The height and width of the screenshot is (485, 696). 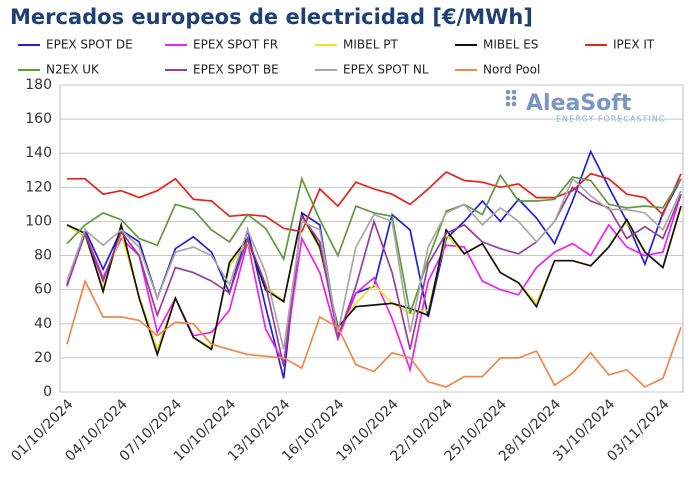 What do you see at coordinates (511, 70) in the screenshot?
I see `legend-label: Nord Pool` at bounding box center [511, 70].